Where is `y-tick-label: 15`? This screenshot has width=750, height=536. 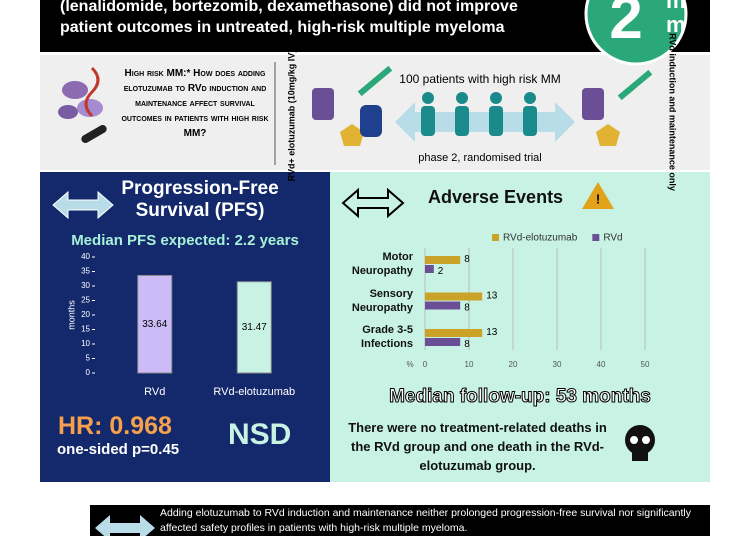 y-tick-label: 15 is located at coordinates (85, 329).